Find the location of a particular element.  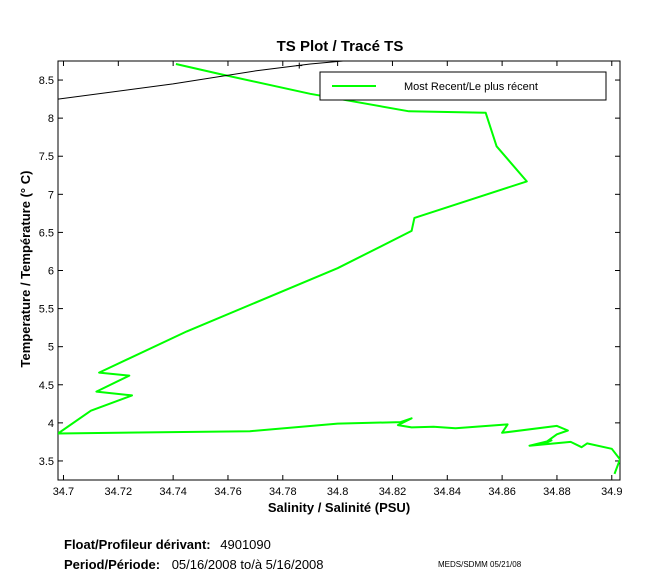

x-axis-label: Salinity / Salinité (PSU) is located at coordinates (339, 507).